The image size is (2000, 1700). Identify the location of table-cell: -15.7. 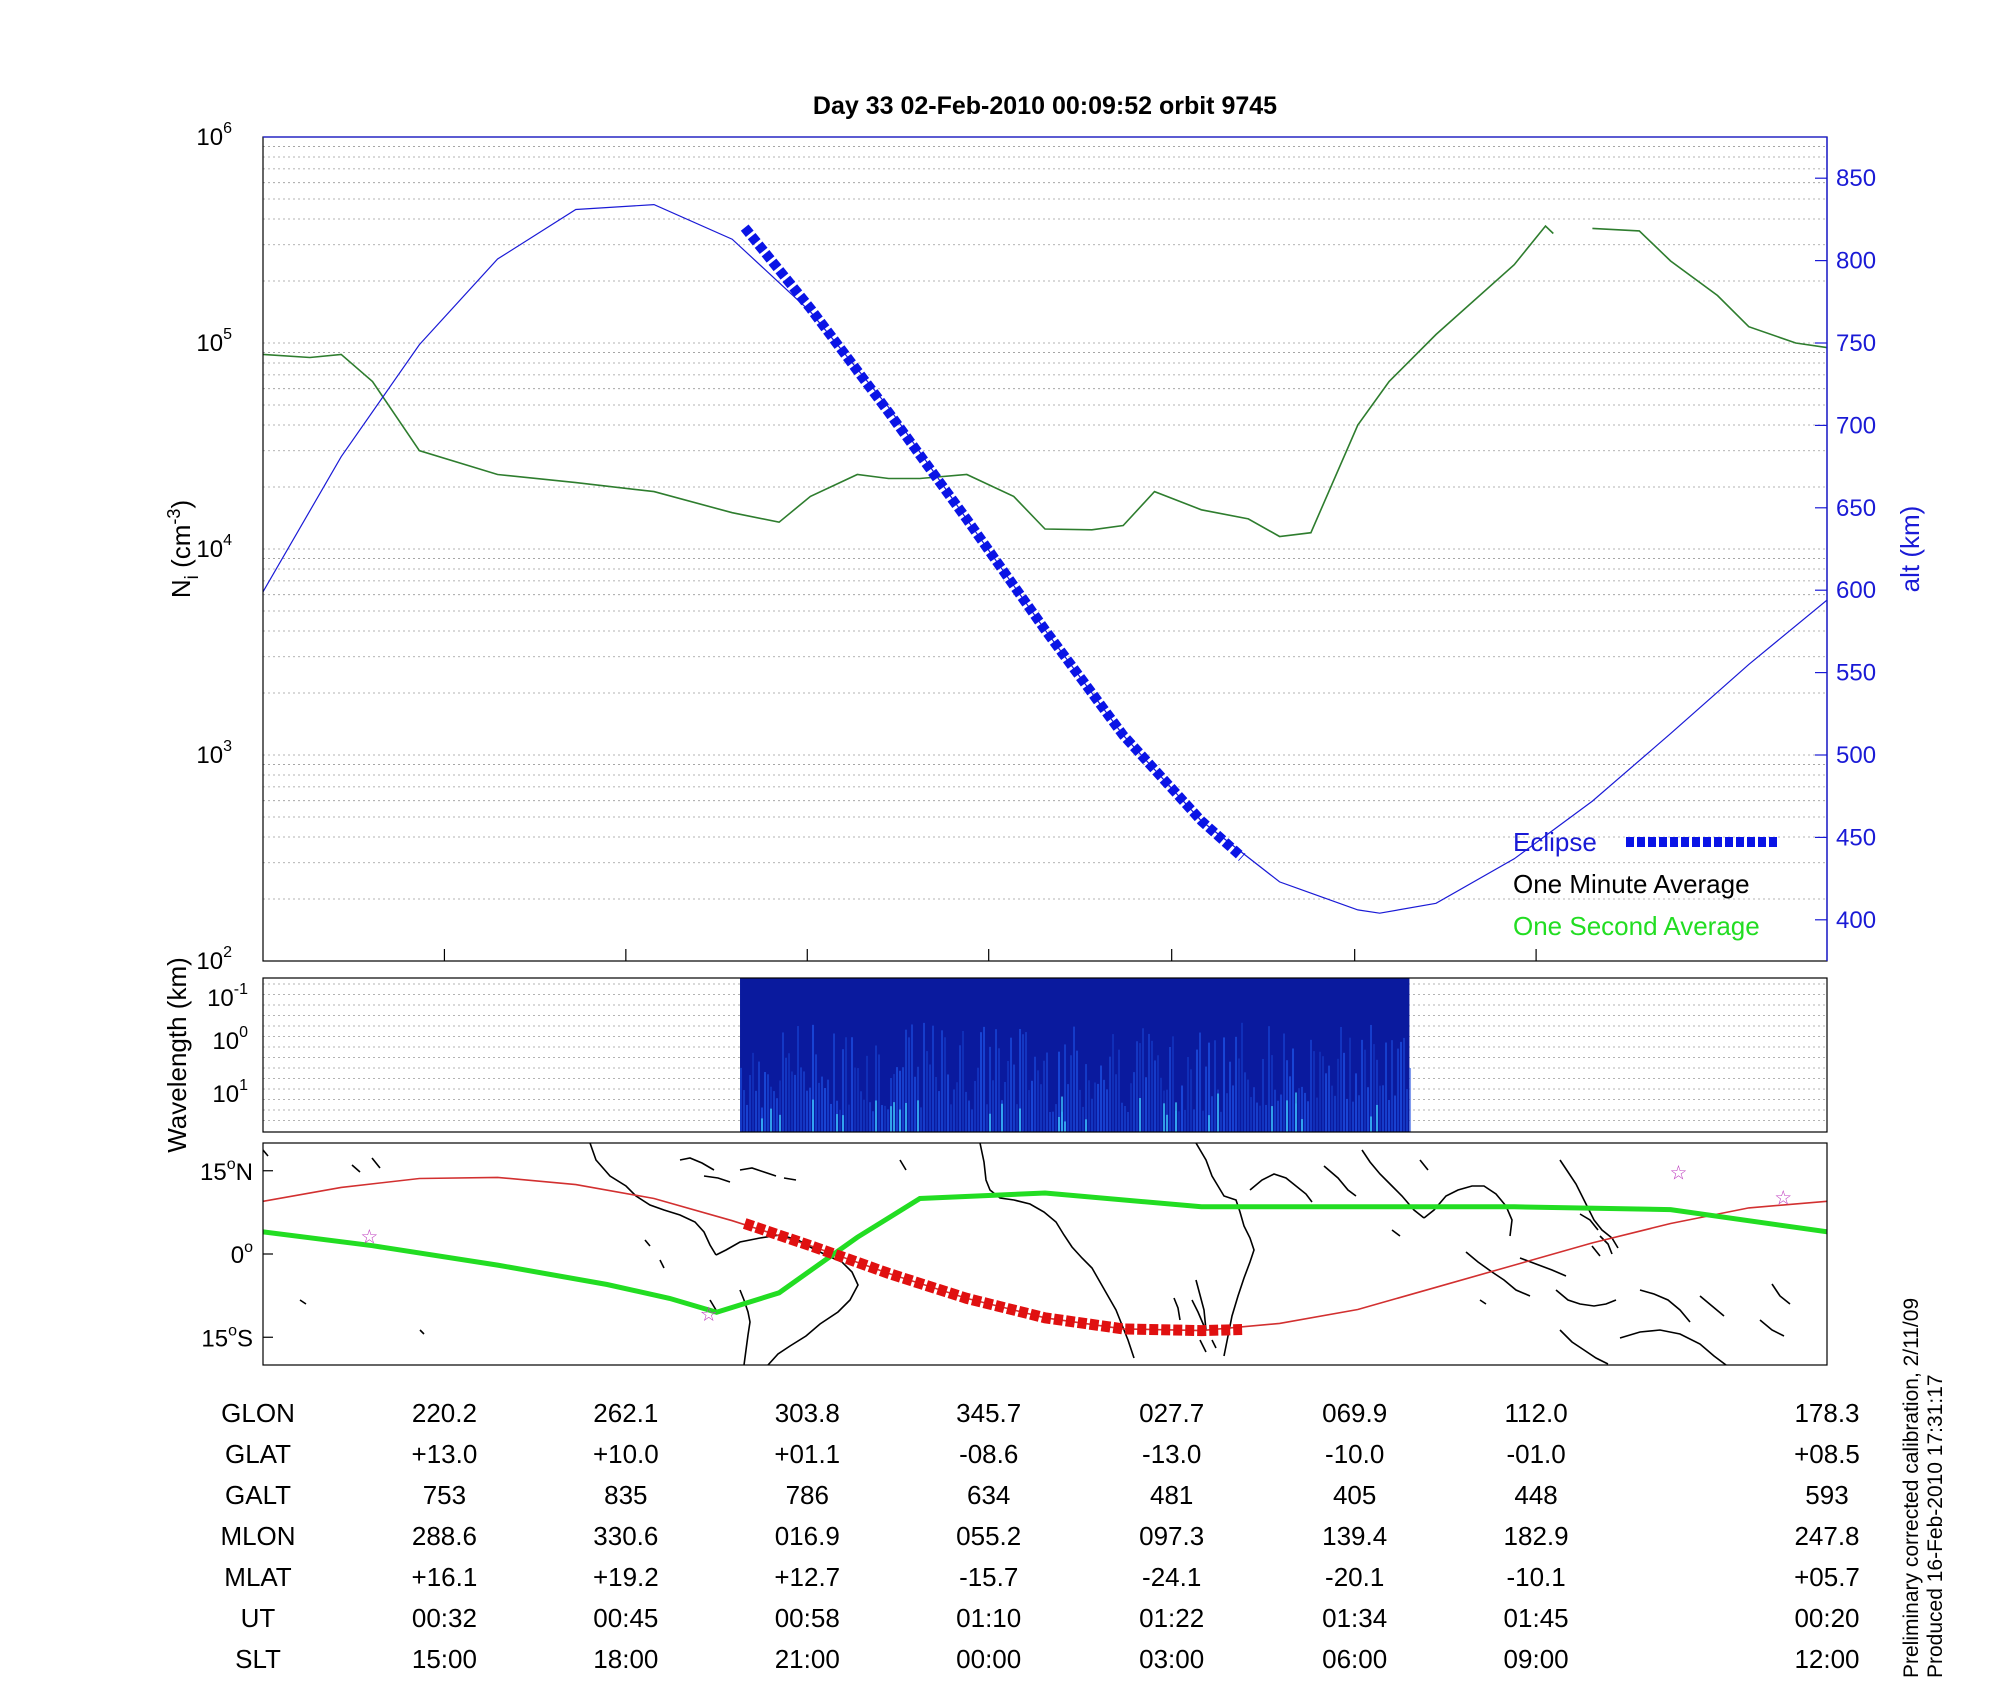
(988, 1577).